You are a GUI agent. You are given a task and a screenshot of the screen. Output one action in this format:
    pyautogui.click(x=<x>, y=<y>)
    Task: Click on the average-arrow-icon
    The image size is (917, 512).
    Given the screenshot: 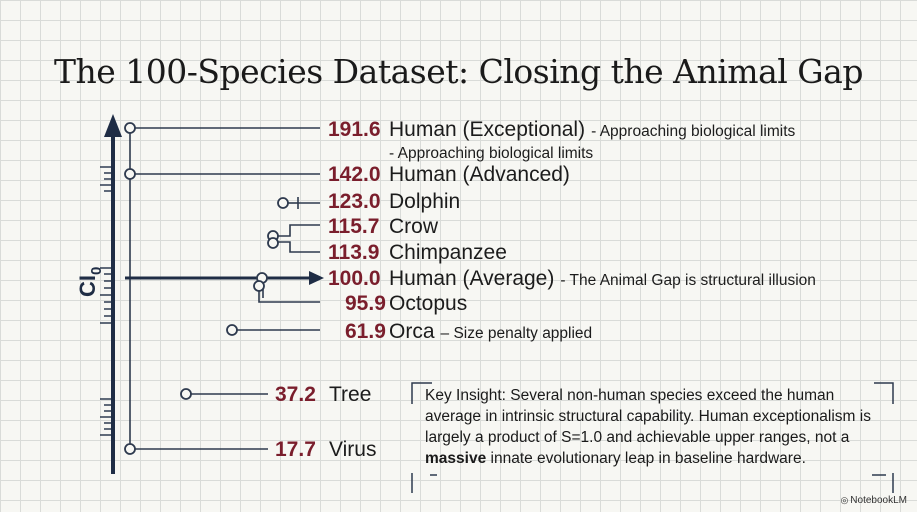 What is the action you would take?
    pyautogui.click(x=316, y=278)
    